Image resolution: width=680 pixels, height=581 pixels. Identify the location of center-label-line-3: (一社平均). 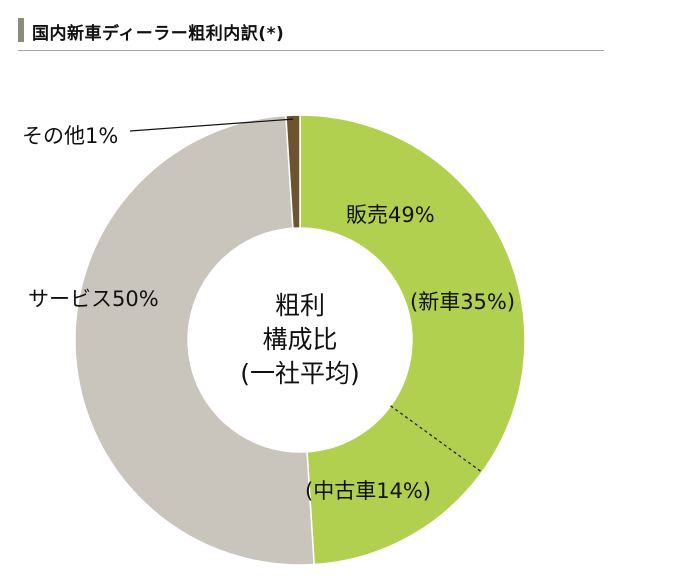
(300, 373).